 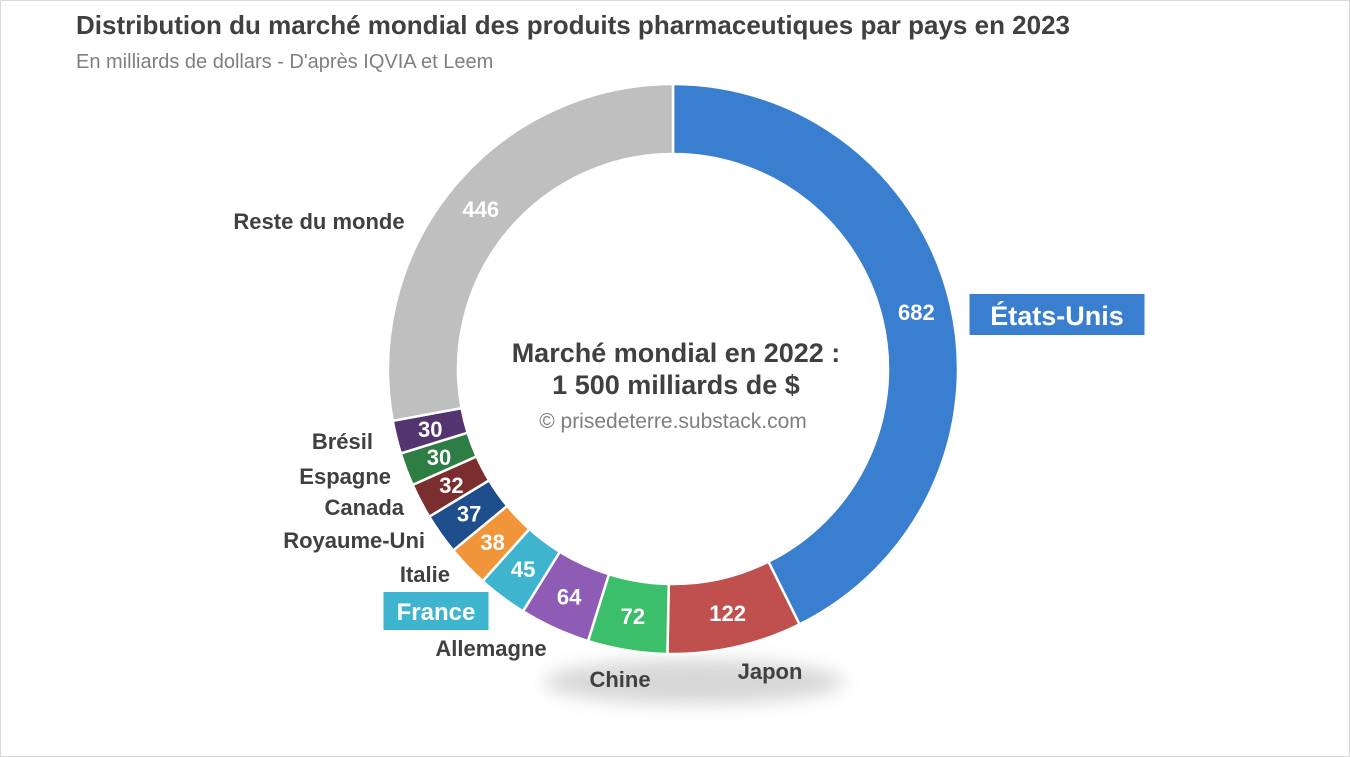 I want to click on category-label-box-etats-unis, so click(x=1057, y=314).